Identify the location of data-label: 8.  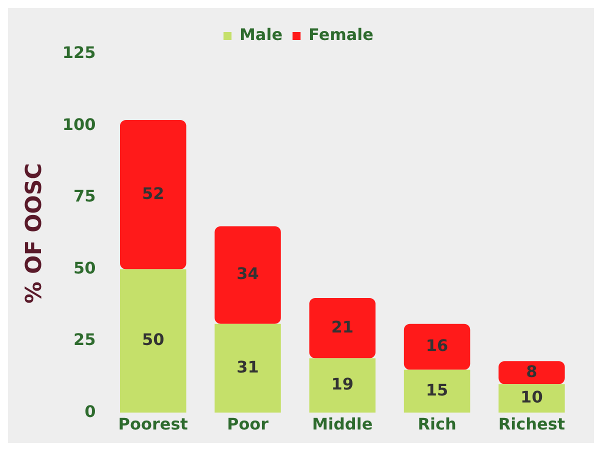
(532, 371).